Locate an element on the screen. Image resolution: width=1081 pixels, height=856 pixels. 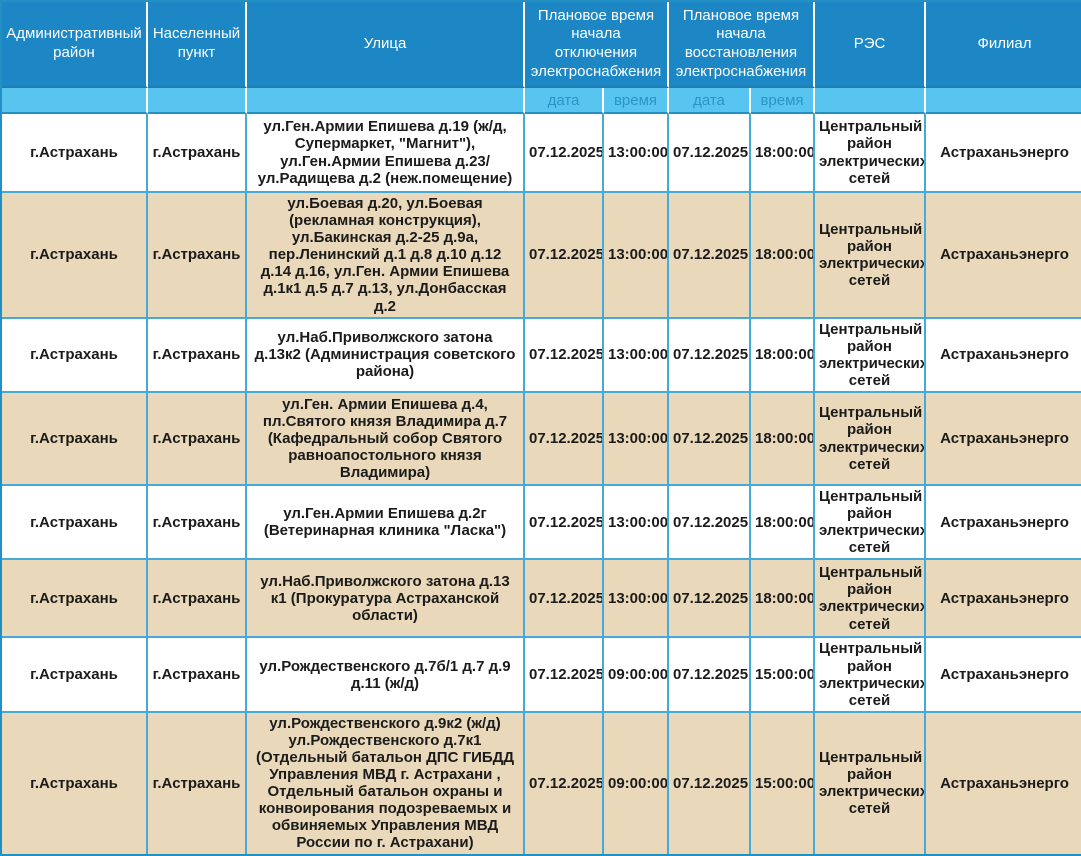
col-header-settlement: Населенный пункт is located at coordinates (197, 45).